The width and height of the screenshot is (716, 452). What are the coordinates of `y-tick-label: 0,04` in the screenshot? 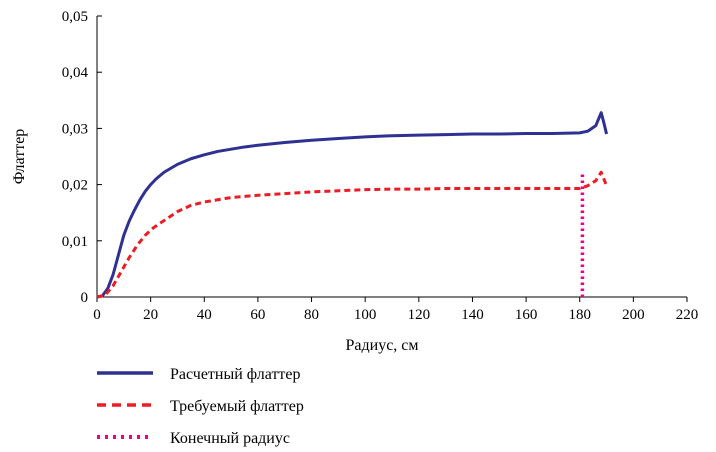 It's located at (75, 73).